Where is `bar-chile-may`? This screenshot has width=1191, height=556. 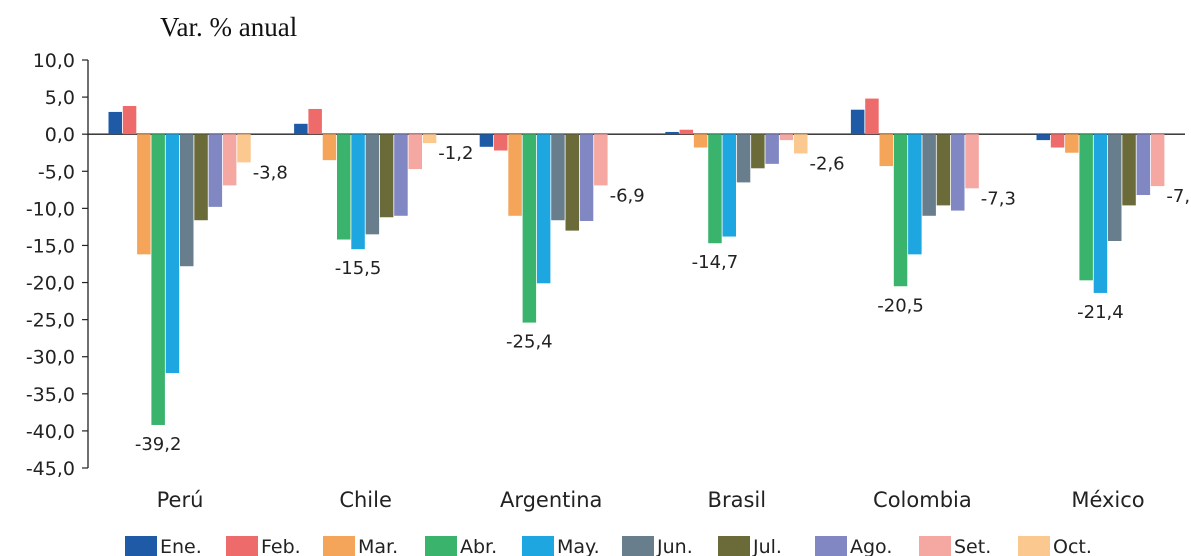 bar-chile-may is located at coordinates (358, 192).